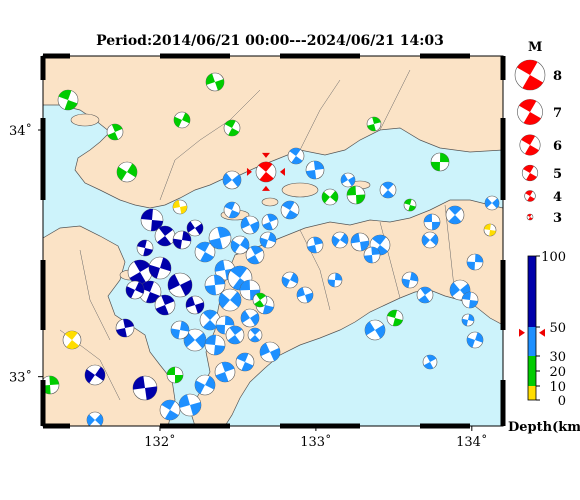 This screenshot has height=500, width=580. Describe the element at coordinates (557, 76) in the screenshot. I see `magnitude-legend-label: 8` at that location.